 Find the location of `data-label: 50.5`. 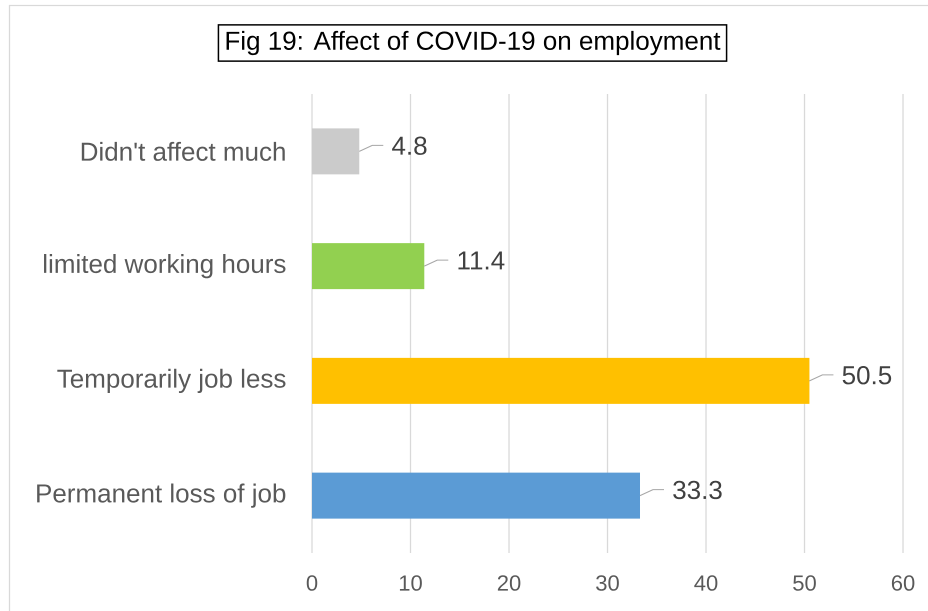

data-label: 50.5 is located at coordinates (867, 375).